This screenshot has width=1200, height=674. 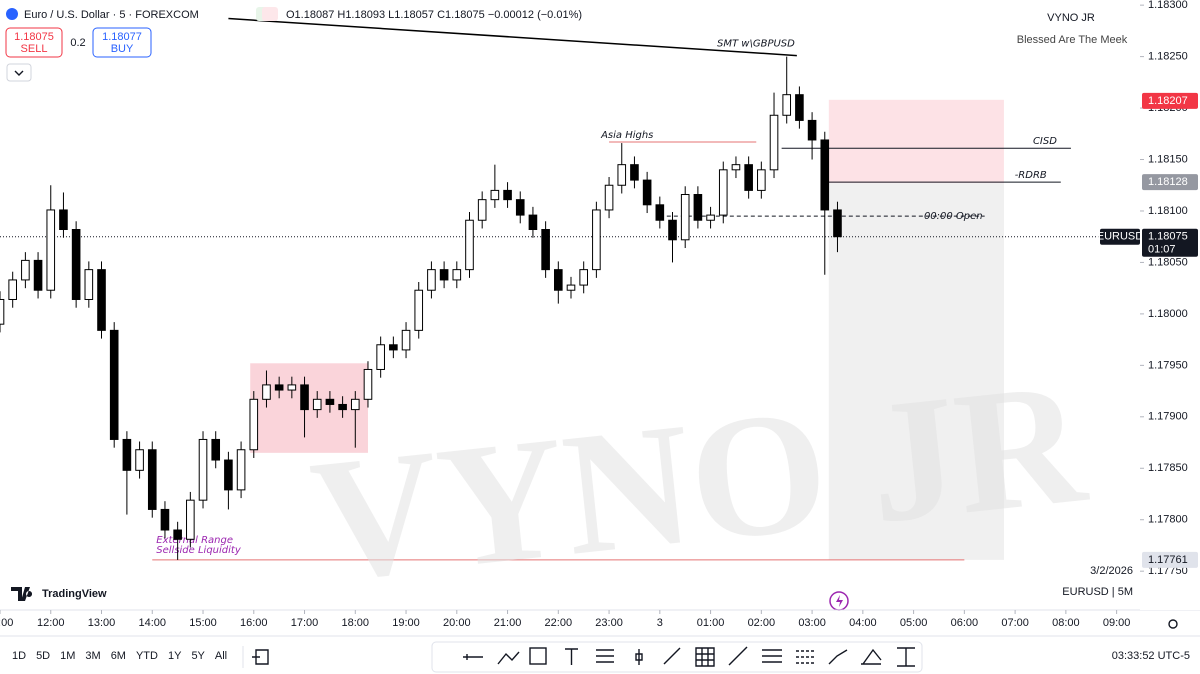 I want to click on price-marker, so click(x=1170, y=182).